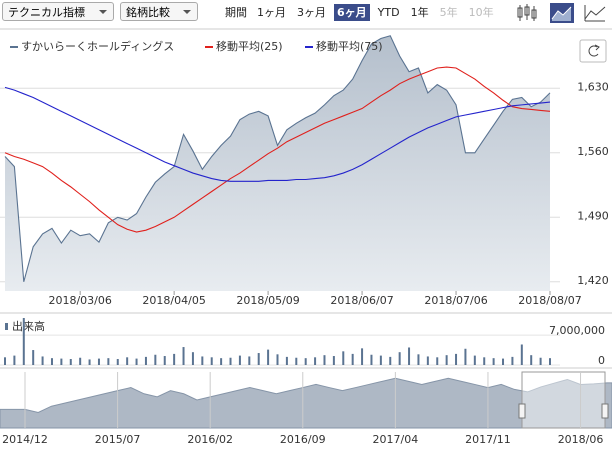 The image size is (612, 451). Describe the element at coordinates (306, 403) in the screenshot. I see `navigator-area` at that location.